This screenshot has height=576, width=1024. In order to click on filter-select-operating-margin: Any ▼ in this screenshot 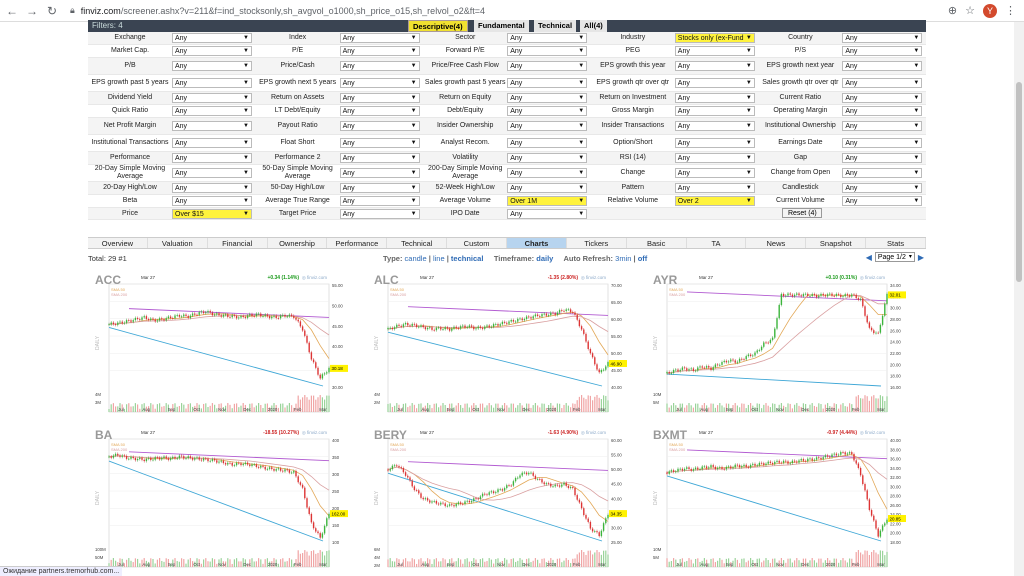, I will do `click(882, 111)`.